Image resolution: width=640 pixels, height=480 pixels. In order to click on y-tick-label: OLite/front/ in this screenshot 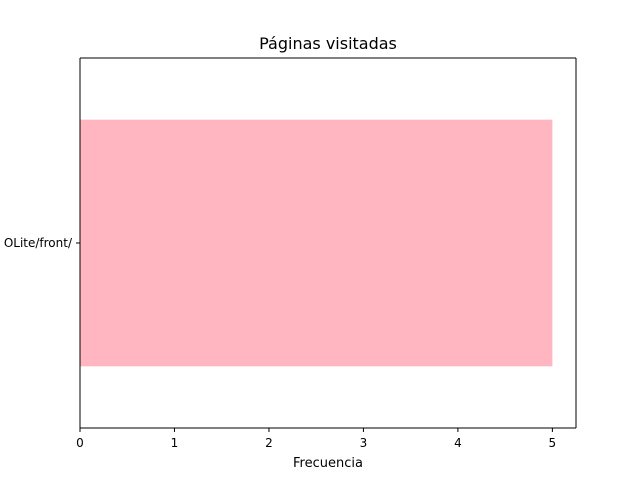, I will do `click(38, 243)`.